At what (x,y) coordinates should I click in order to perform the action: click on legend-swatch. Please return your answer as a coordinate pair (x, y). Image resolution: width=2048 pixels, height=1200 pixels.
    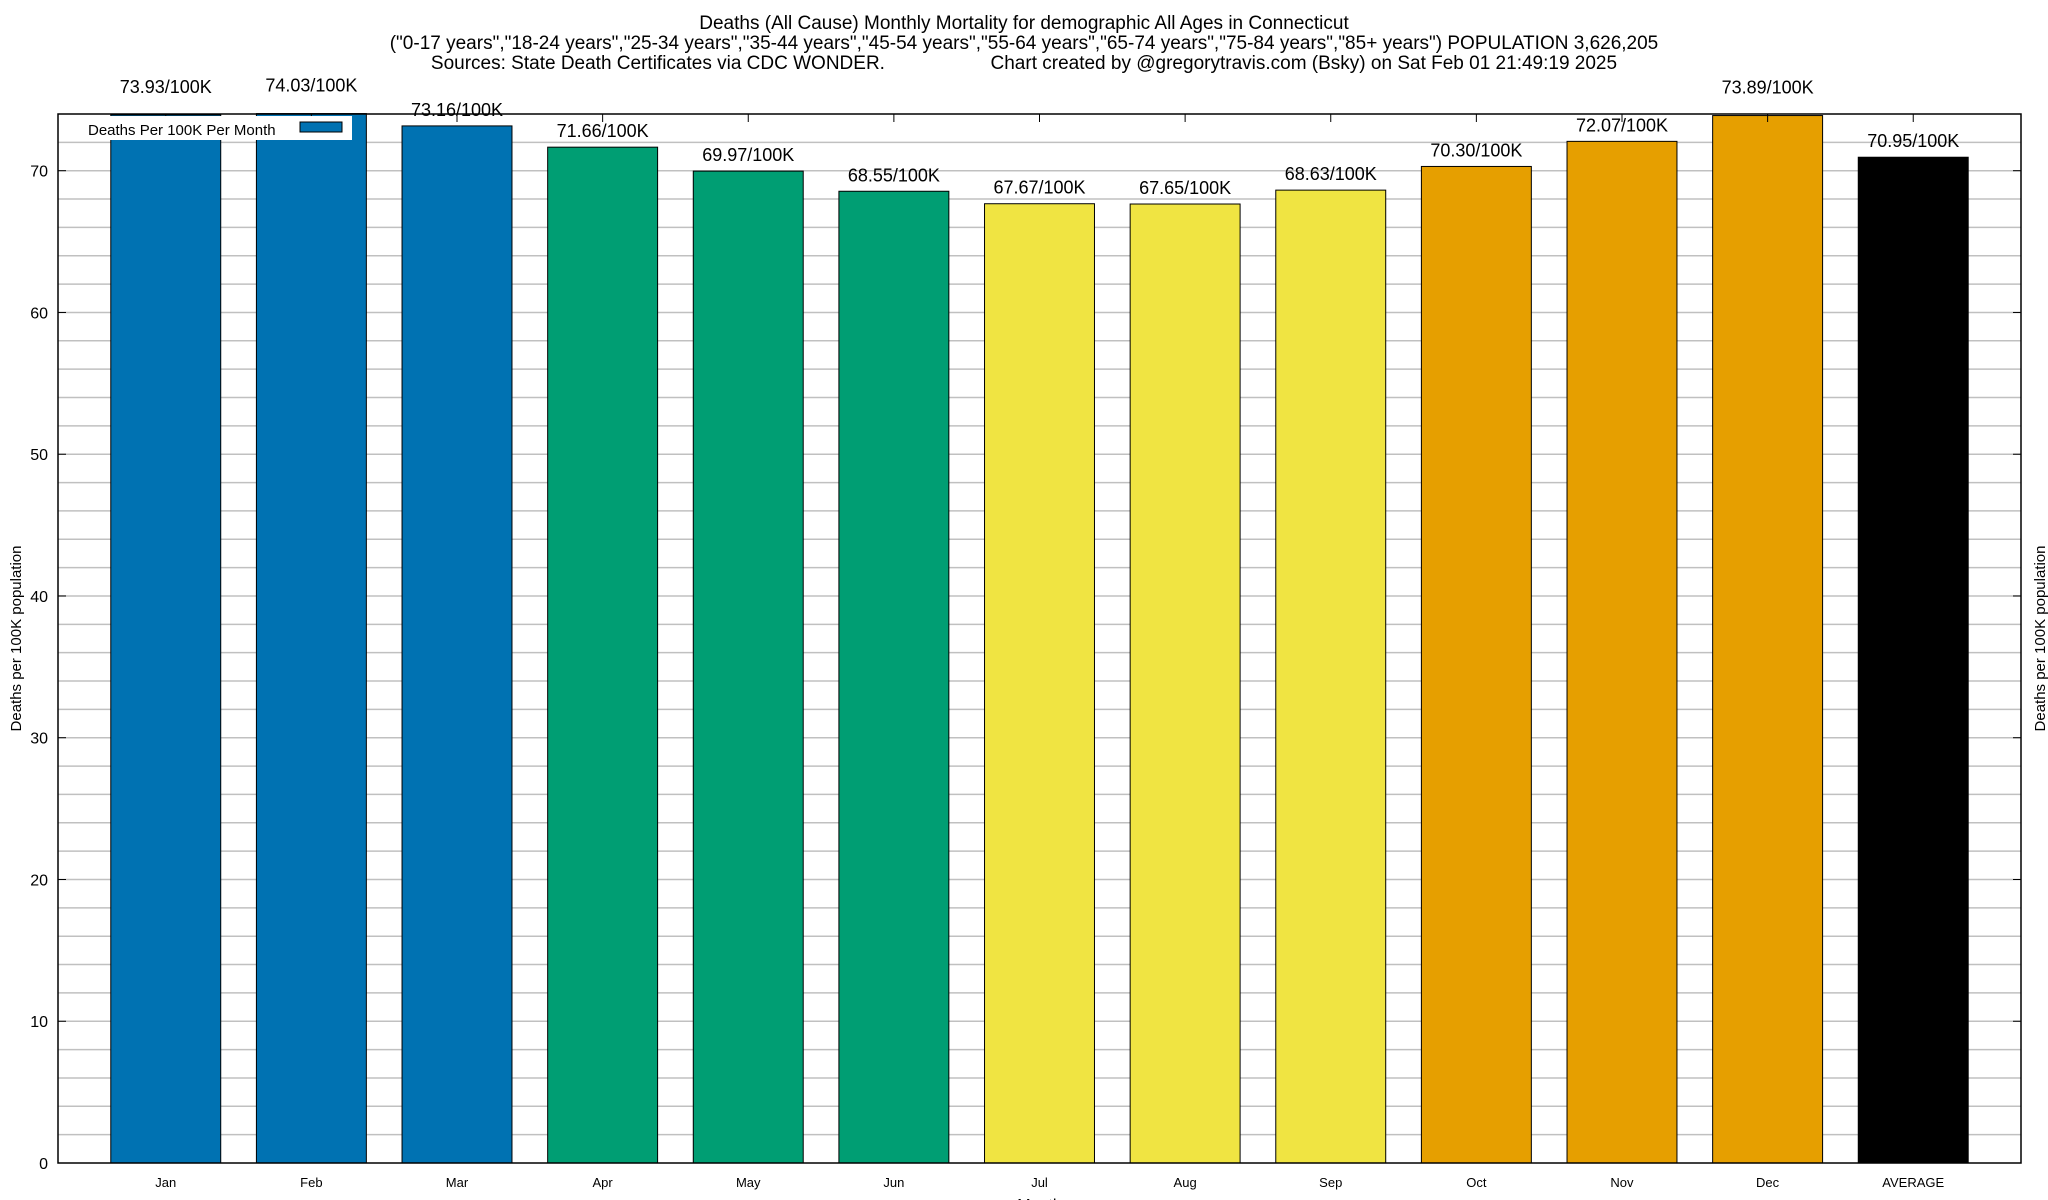
    Looking at the image, I should click on (321, 127).